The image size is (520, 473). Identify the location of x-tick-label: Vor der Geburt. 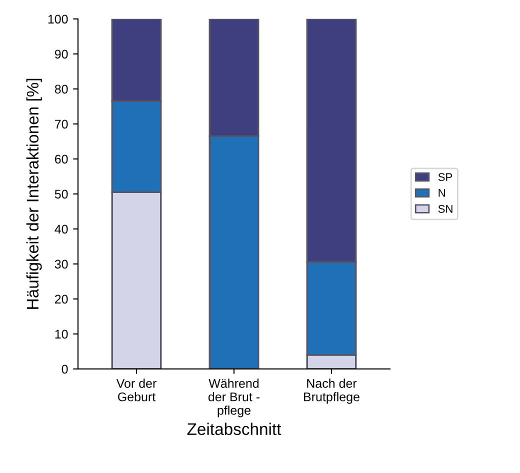
(136, 390).